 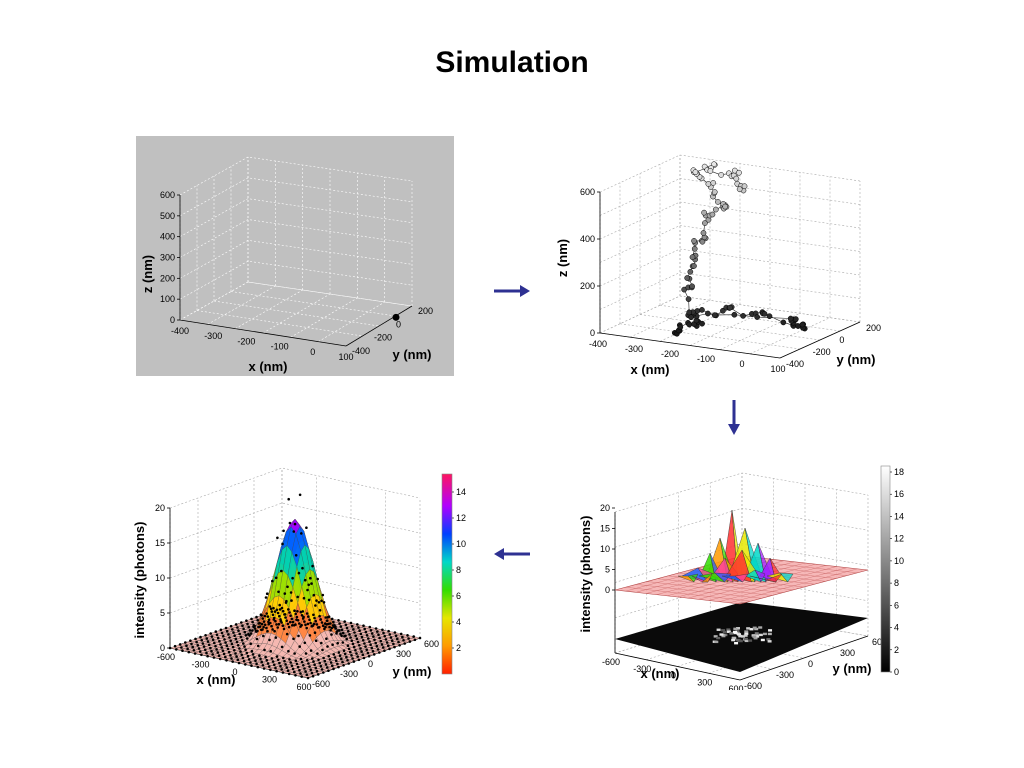 What do you see at coordinates (852, 668) in the screenshot?
I see `y-axis-label: y (nm)` at bounding box center [852, 668].